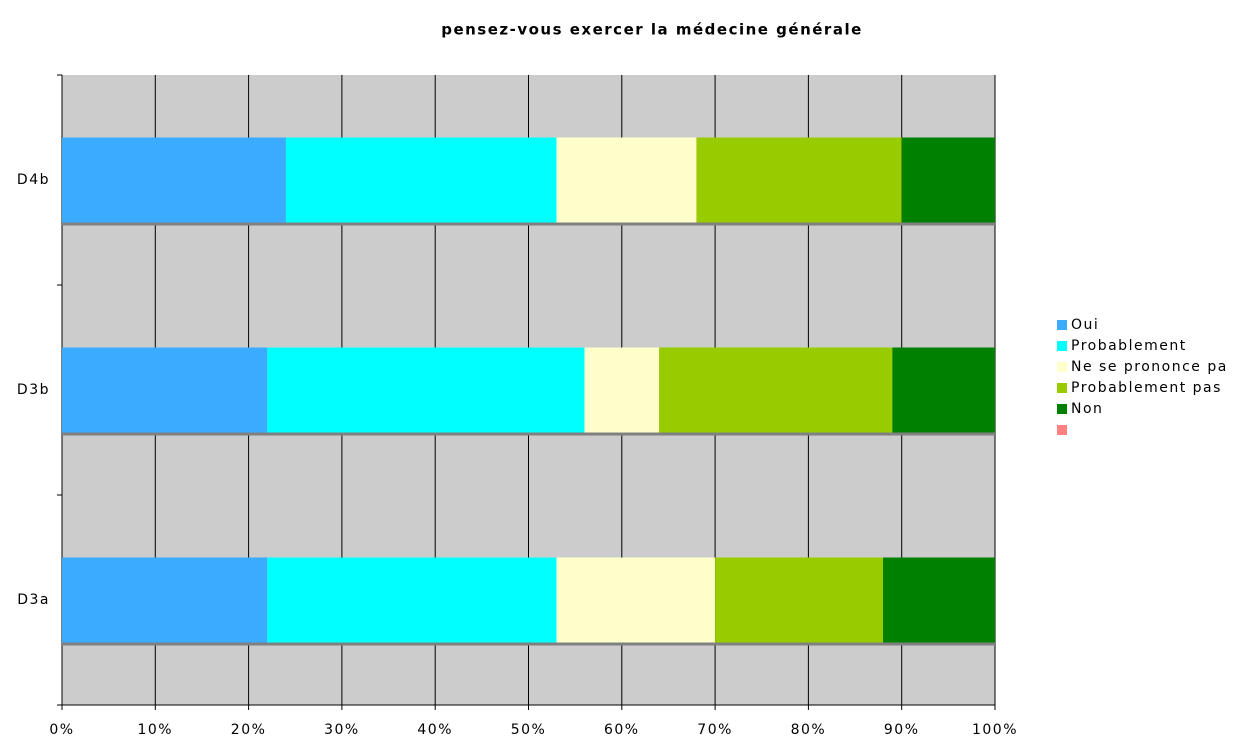  I want to click on x-tick-label: 40%, so click(435, 730).